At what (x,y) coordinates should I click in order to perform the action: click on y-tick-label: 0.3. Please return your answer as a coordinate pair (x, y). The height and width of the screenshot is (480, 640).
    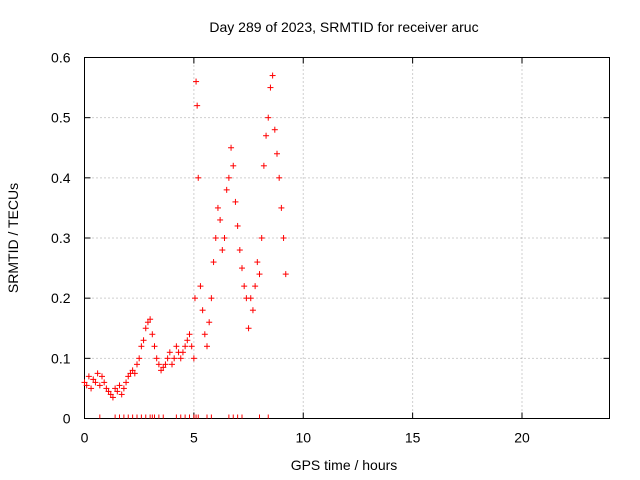
    Looking at the image, I should click on (61, 238).